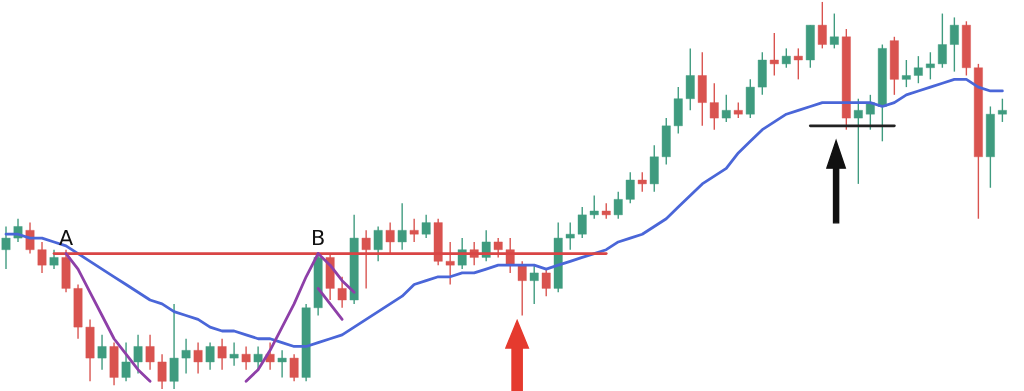  I want to click on annotation: A, so click(66, 237).